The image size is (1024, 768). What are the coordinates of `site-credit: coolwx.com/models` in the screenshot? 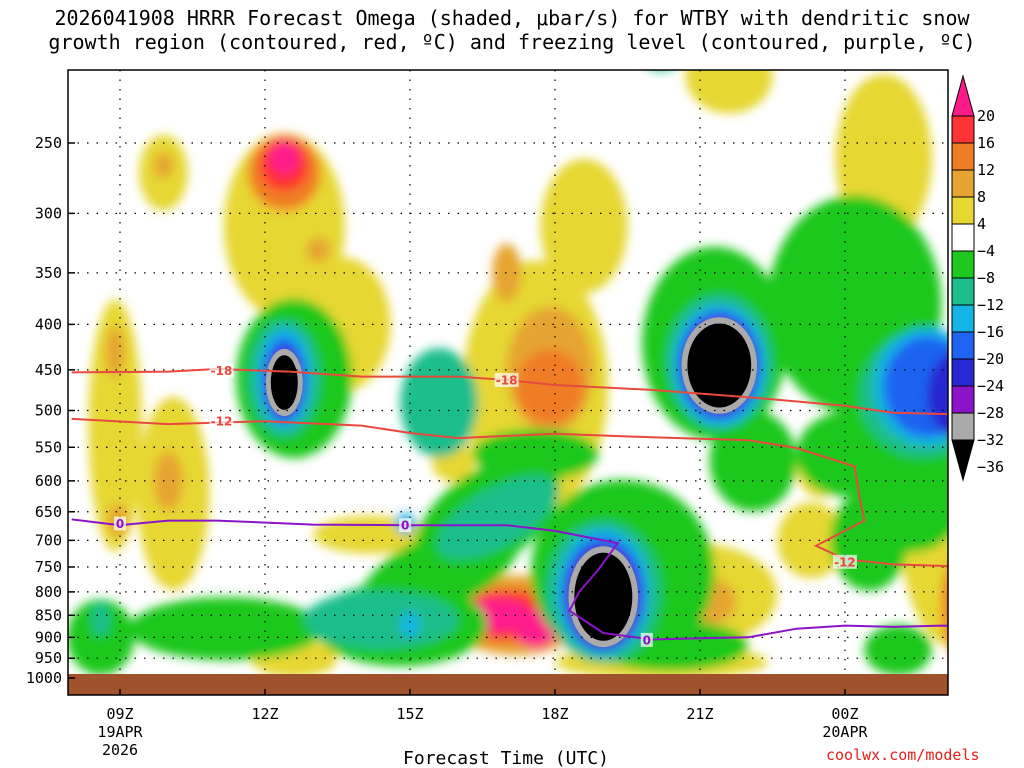 It's located at (903, 755).